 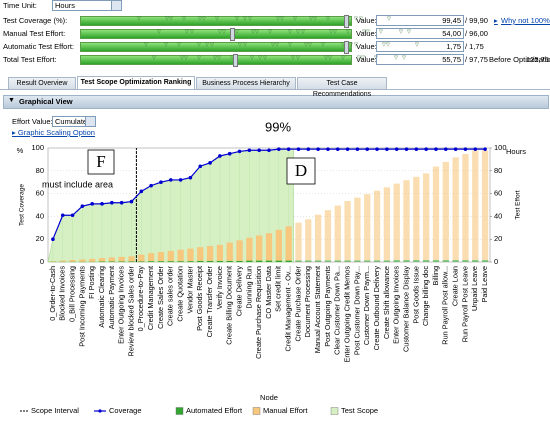 I want to click on x-tick-label: Create Quotation, so click(x=180, y=294).